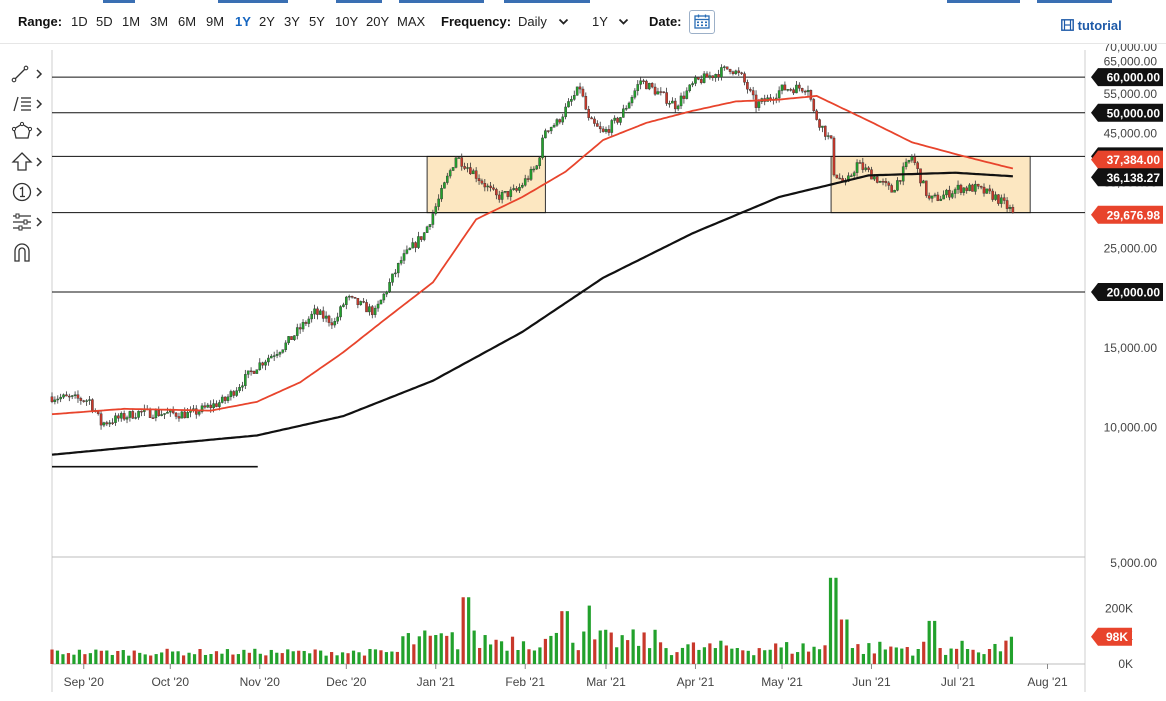 Image resolution: width=1166 pixels, height=701 pixels. Describe the element at coordinates (28, 132) in the screenshot. I see `shapes-icon` at that location.